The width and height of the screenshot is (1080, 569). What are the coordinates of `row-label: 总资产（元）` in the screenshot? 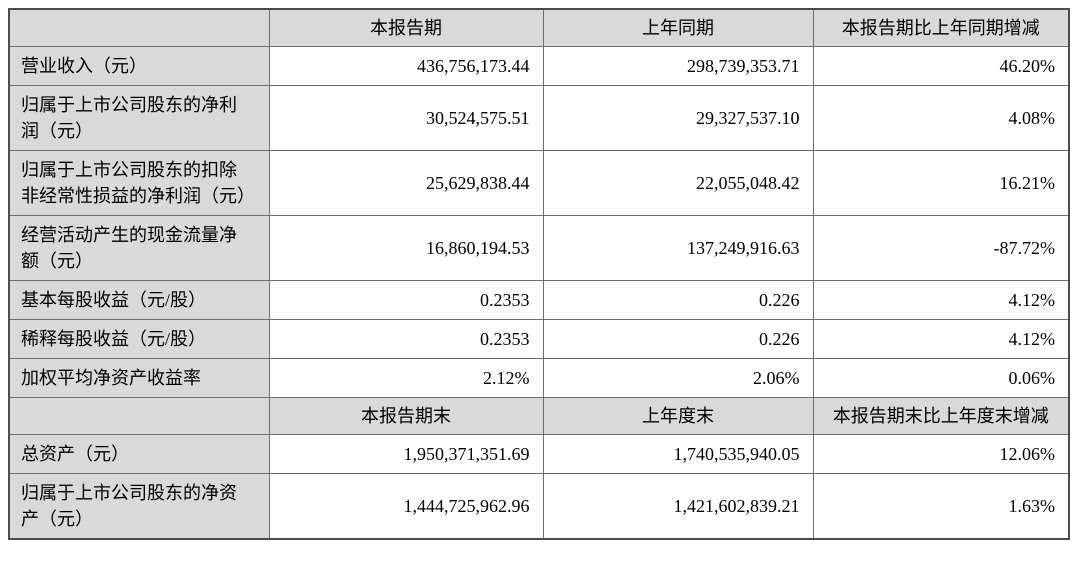 It's located at (139, 454).